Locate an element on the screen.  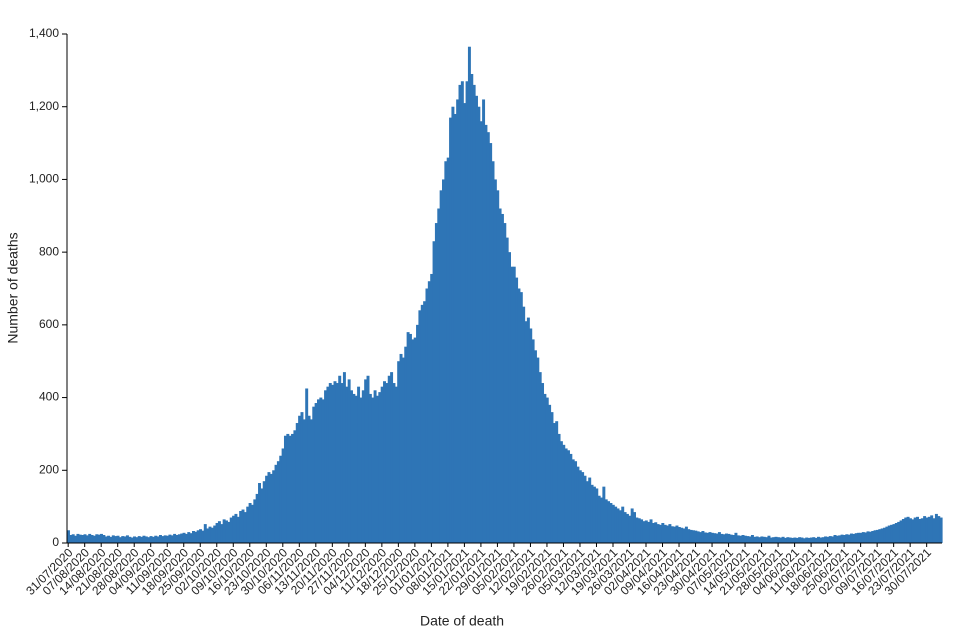
y-tick-label: 1,400 is located at coordinates (44, 33).